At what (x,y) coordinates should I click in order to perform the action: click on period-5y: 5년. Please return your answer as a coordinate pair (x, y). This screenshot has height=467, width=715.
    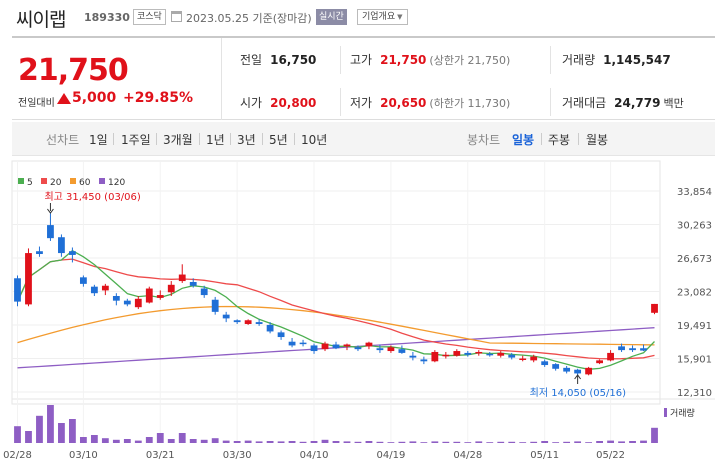
    Looking at the image, I should click on (278, 140).